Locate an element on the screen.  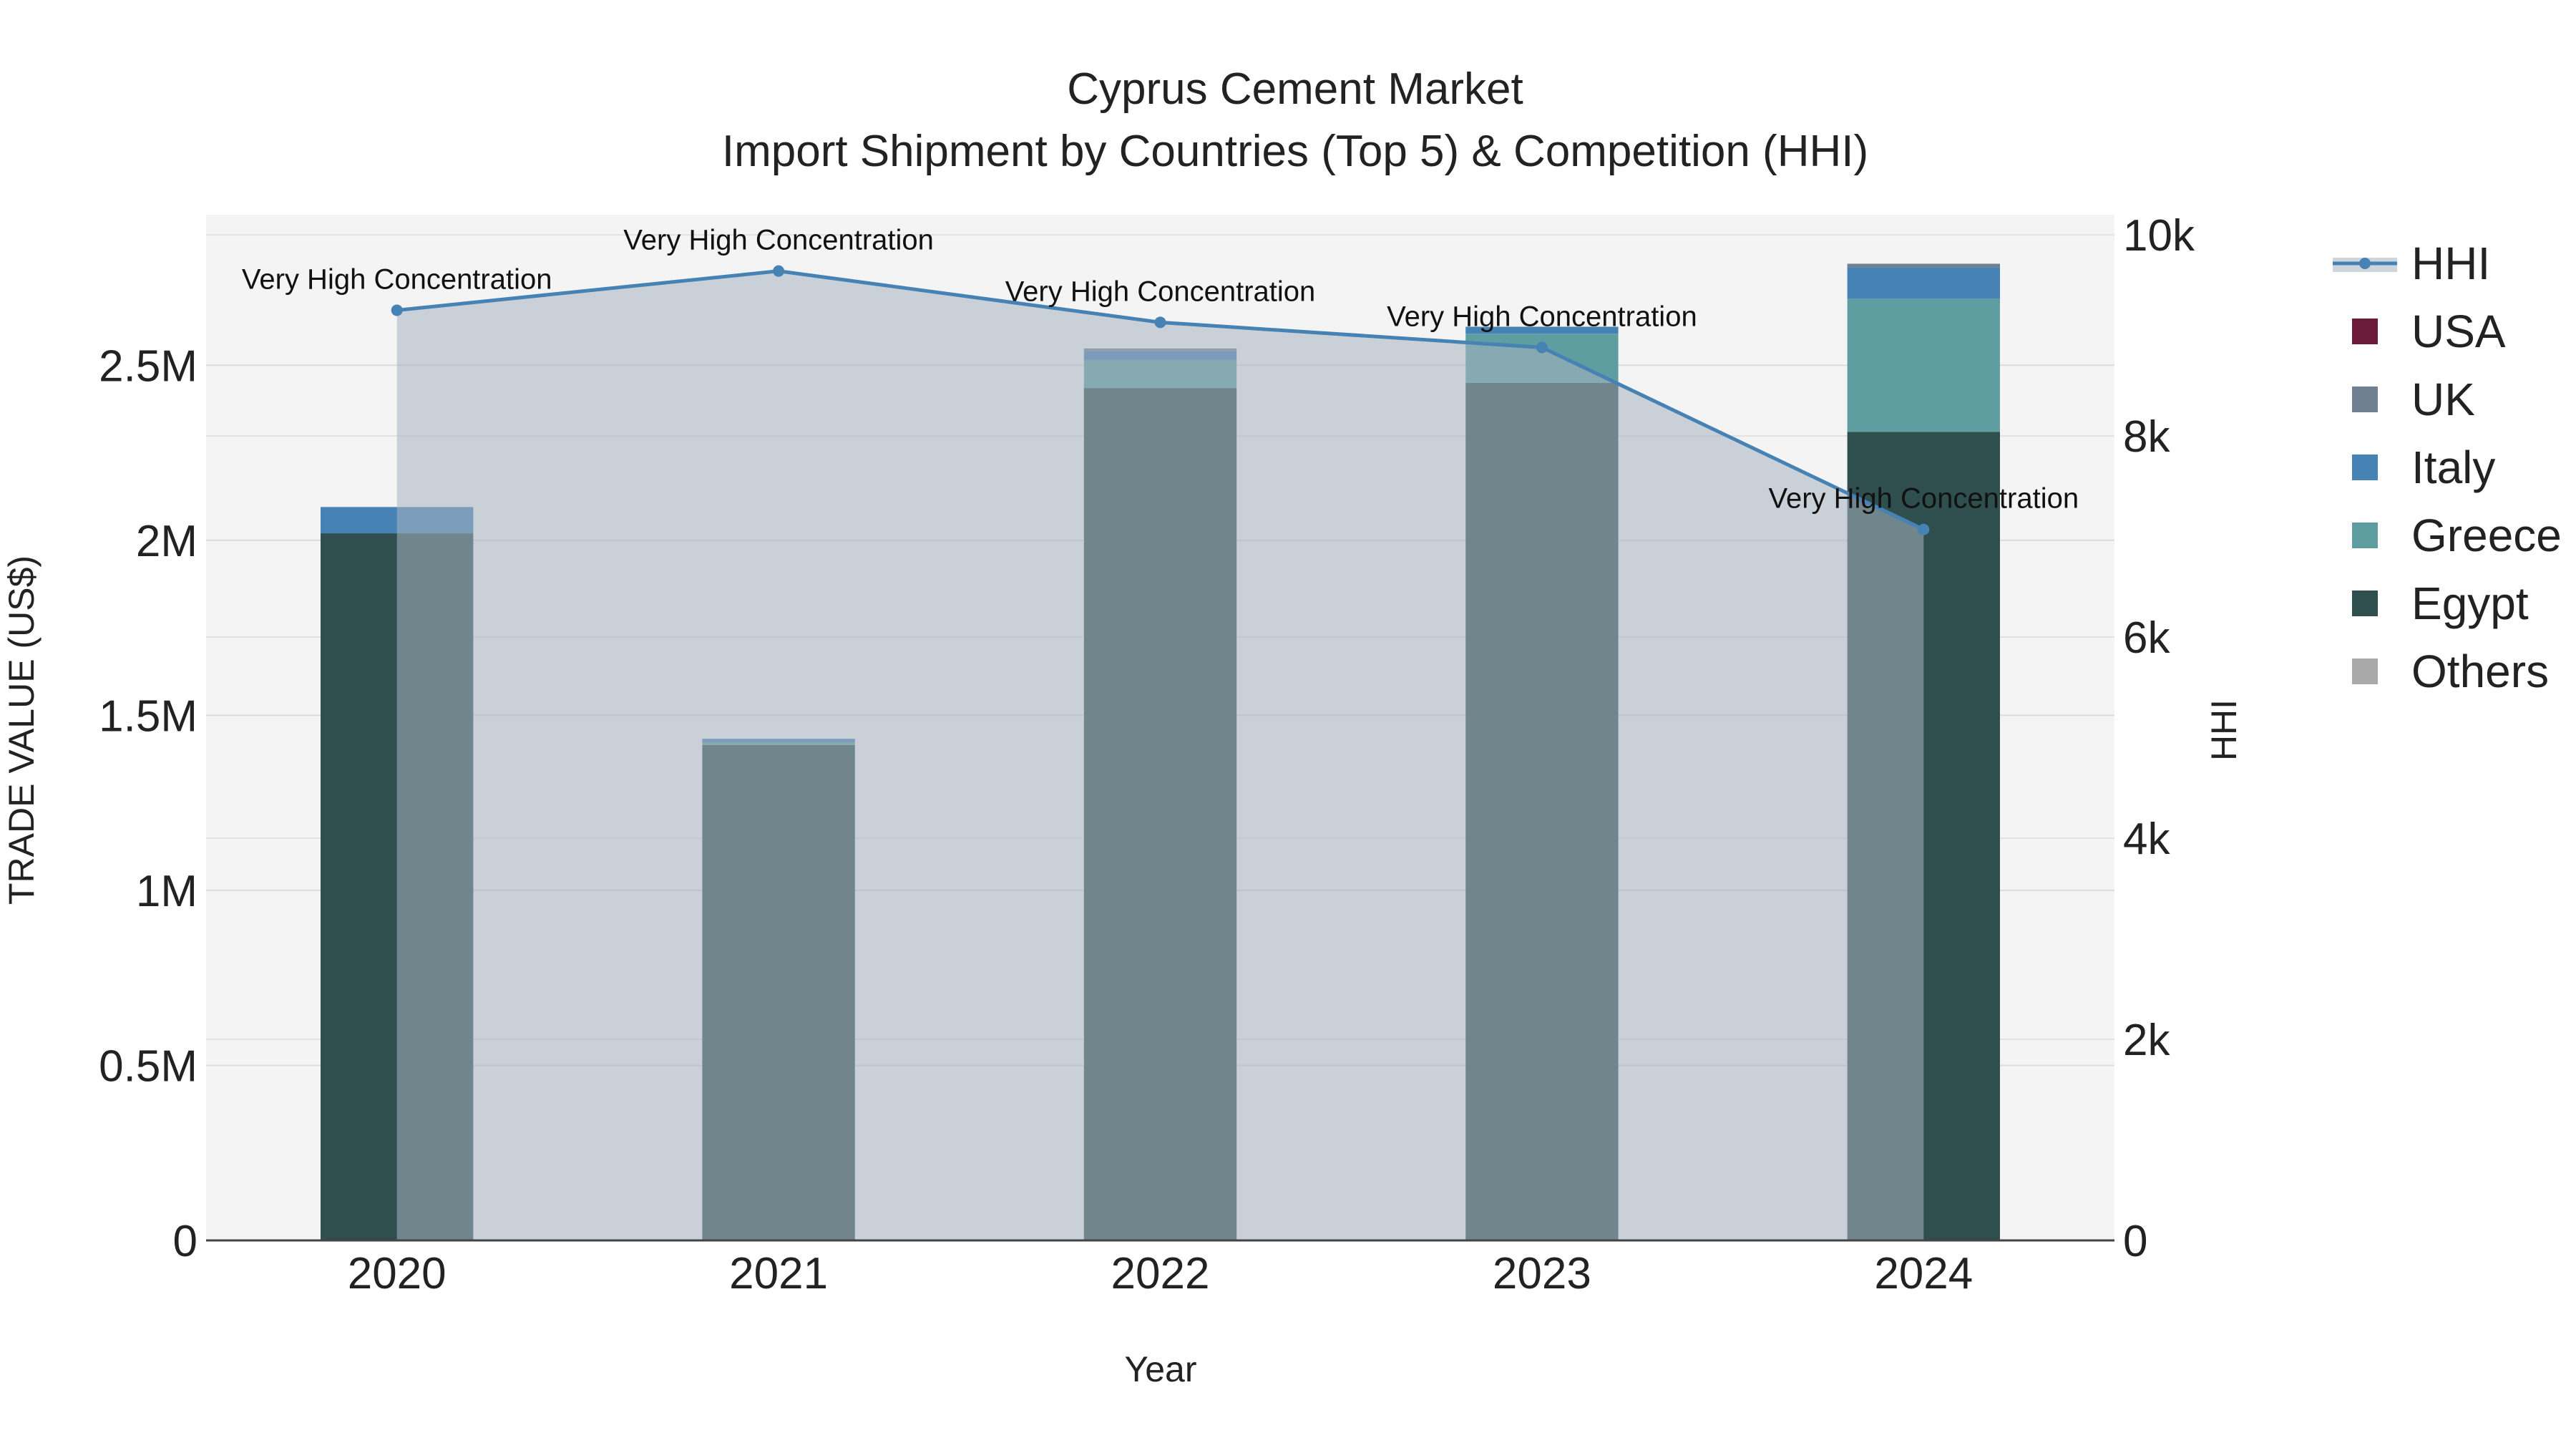
x-tick-label: 2021 is located at coordinates (778, 1273).